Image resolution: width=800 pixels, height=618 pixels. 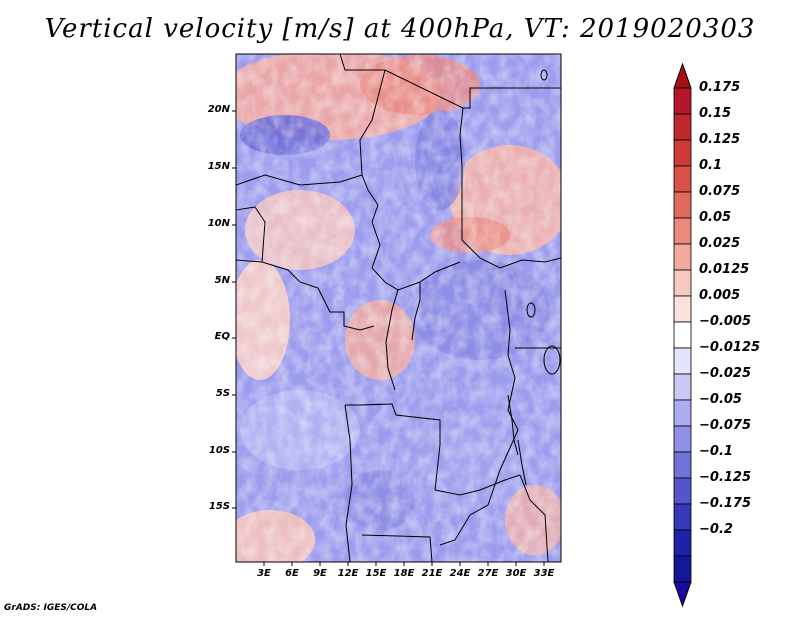 What do you see at coordinates (219, 450) in the screenshot?
I see `lat-label: 10S` at bounding box center [219, 450].